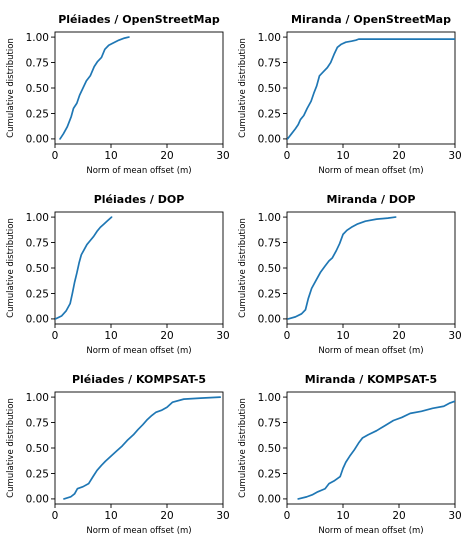 The height and width of the screenshot is (551, 474). Describe the element at coordinates (139, 19) in the screenshot. I see `chart-title: Pléiades / OpenStreetMap` at that location.